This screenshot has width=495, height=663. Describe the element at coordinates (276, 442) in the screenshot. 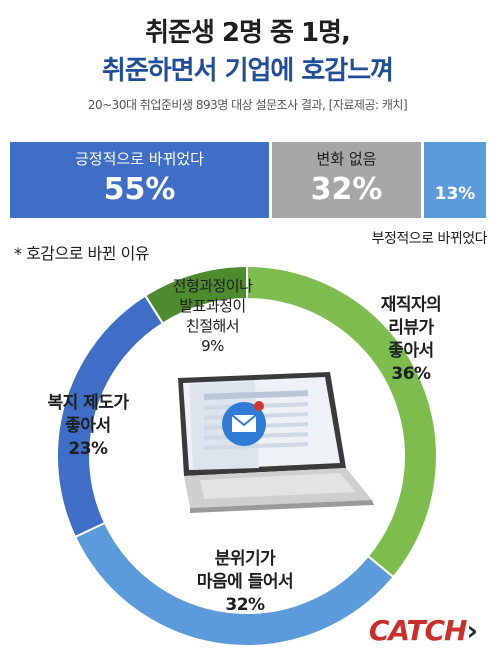

I see `laptop-icon` at that location.